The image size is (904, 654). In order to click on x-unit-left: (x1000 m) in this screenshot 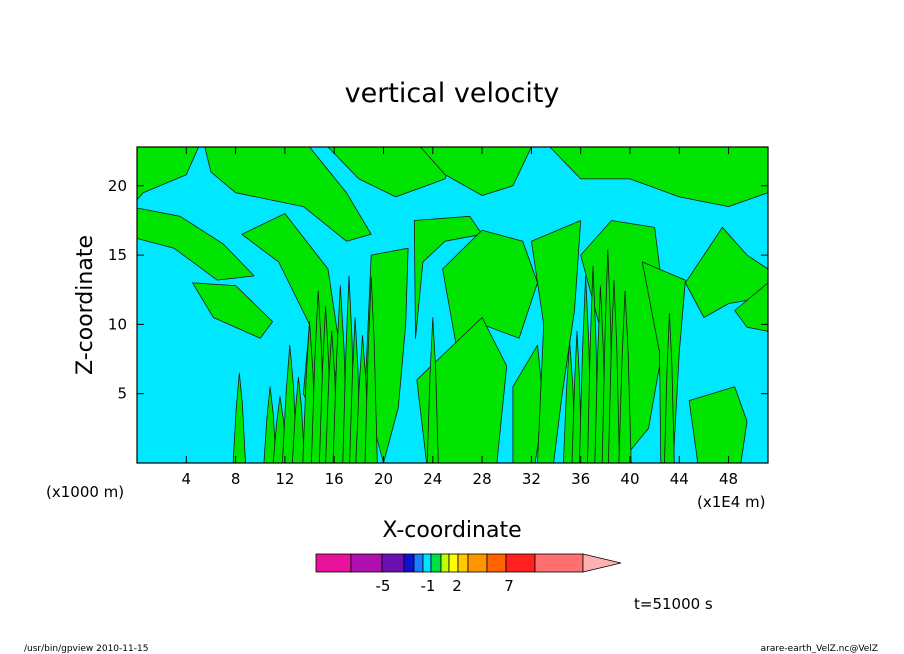, I will do `click(85, 492)`.